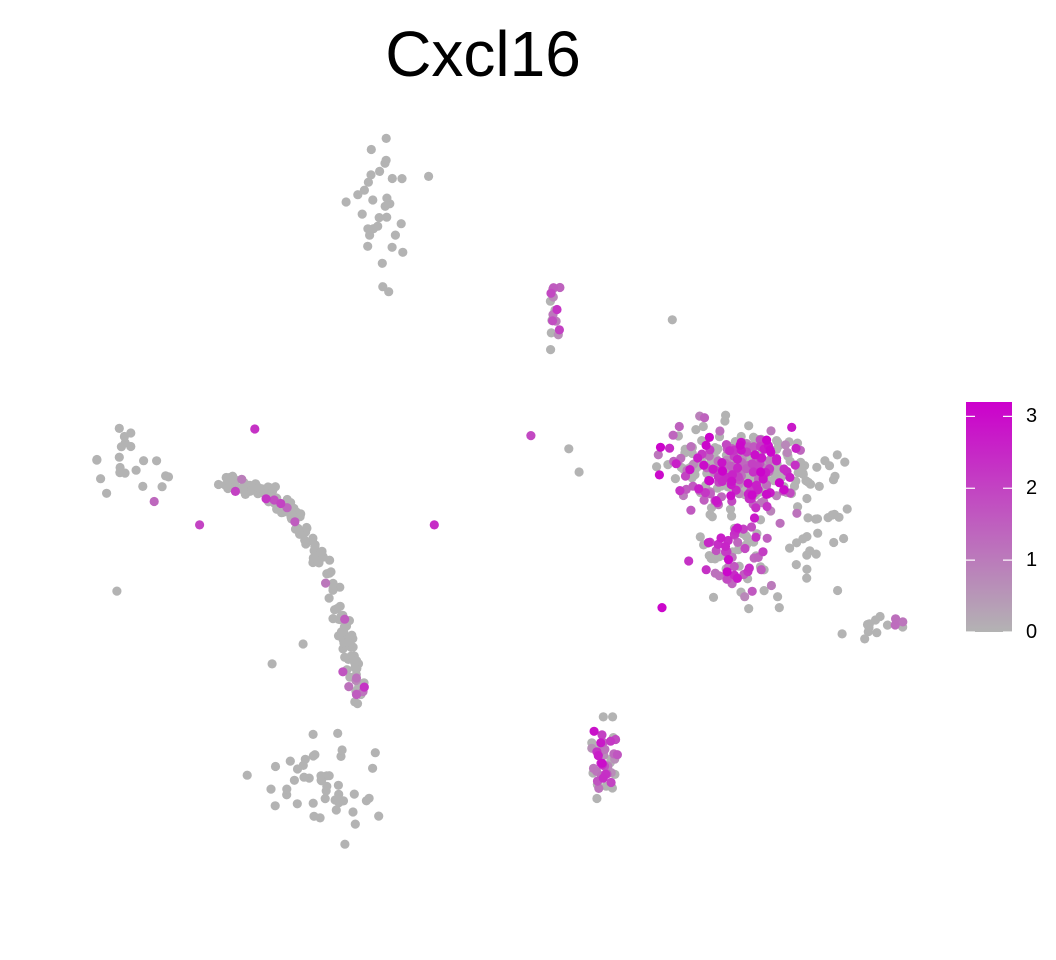  I want to click on colorbar, so click(989, 517).